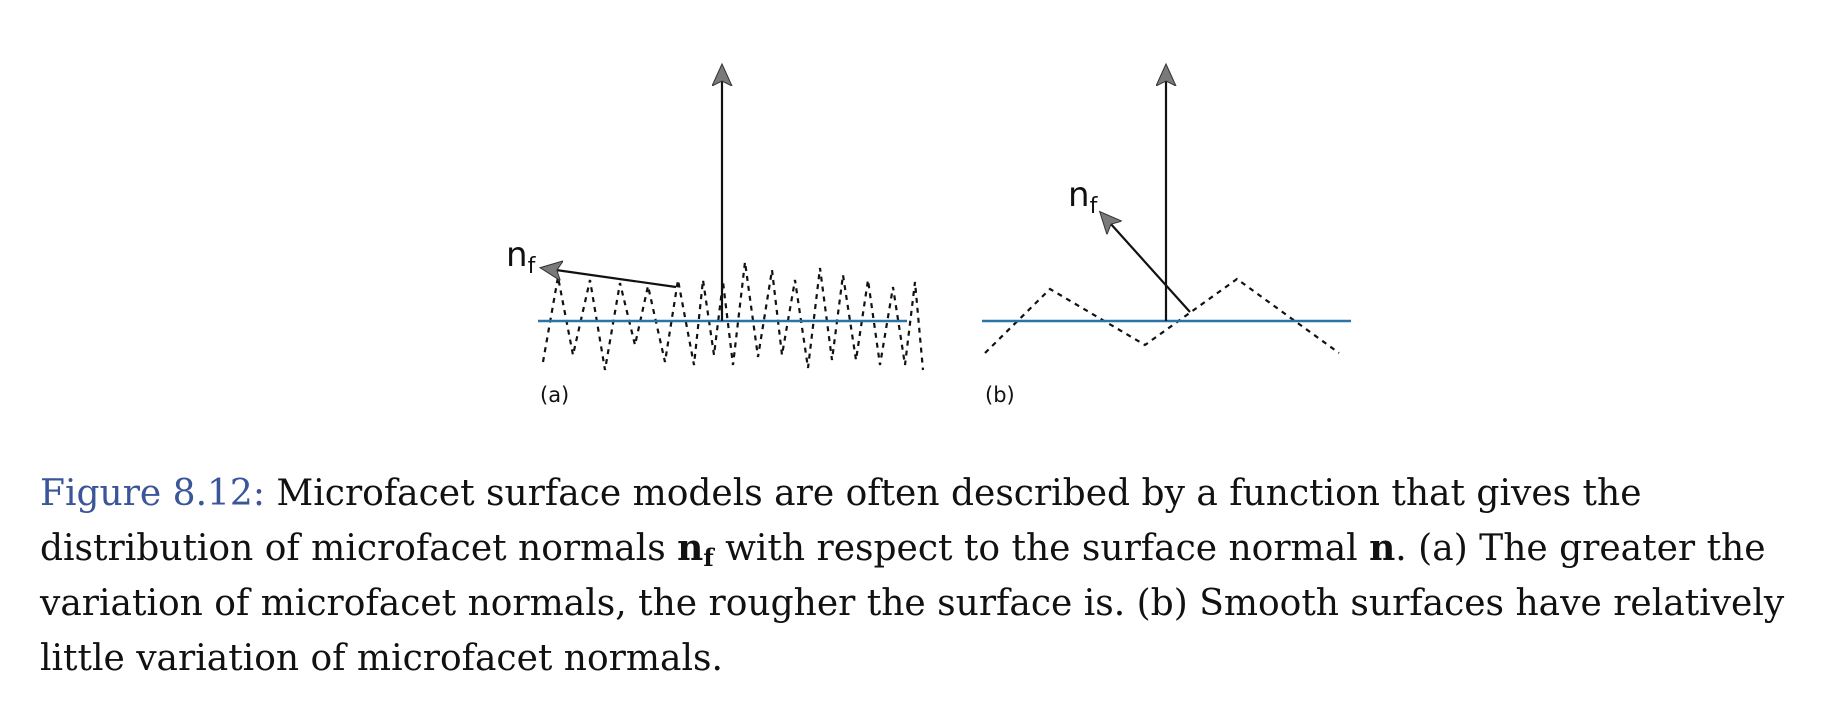 Image resolution: width=1843 pixels, height=721 pixels. I want to click on panel-b: nf (b), so click(1166, 236).